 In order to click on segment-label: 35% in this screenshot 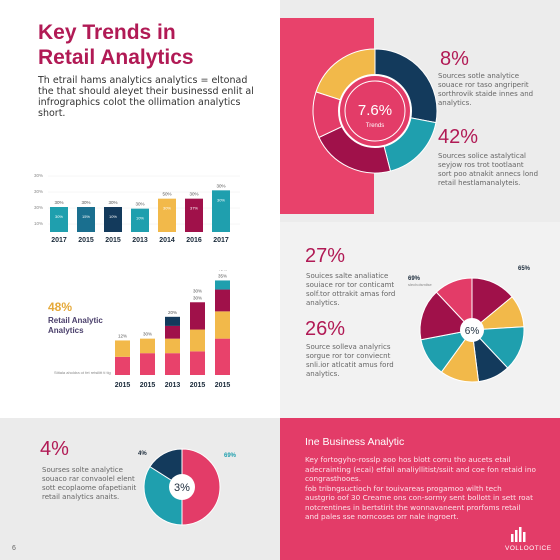, I will do `click(222, 275)`.